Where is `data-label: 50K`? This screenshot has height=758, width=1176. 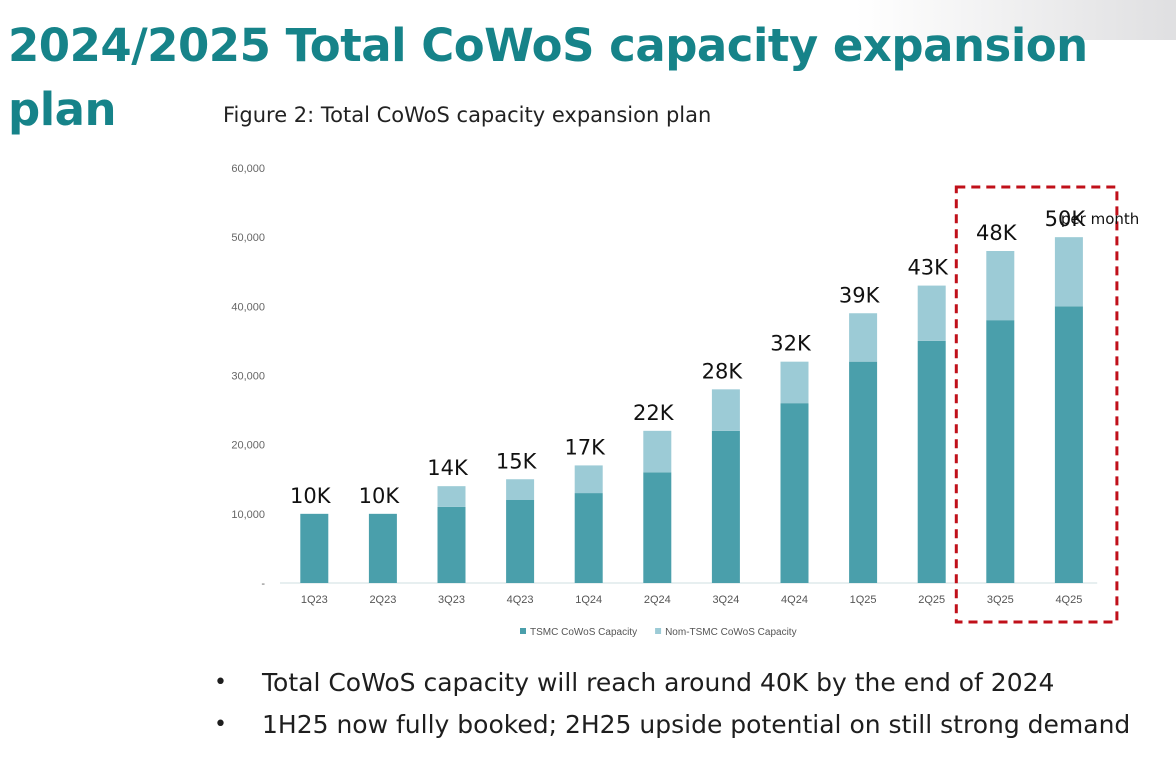 data-label: 50K is located at coordinates (1066, 219).